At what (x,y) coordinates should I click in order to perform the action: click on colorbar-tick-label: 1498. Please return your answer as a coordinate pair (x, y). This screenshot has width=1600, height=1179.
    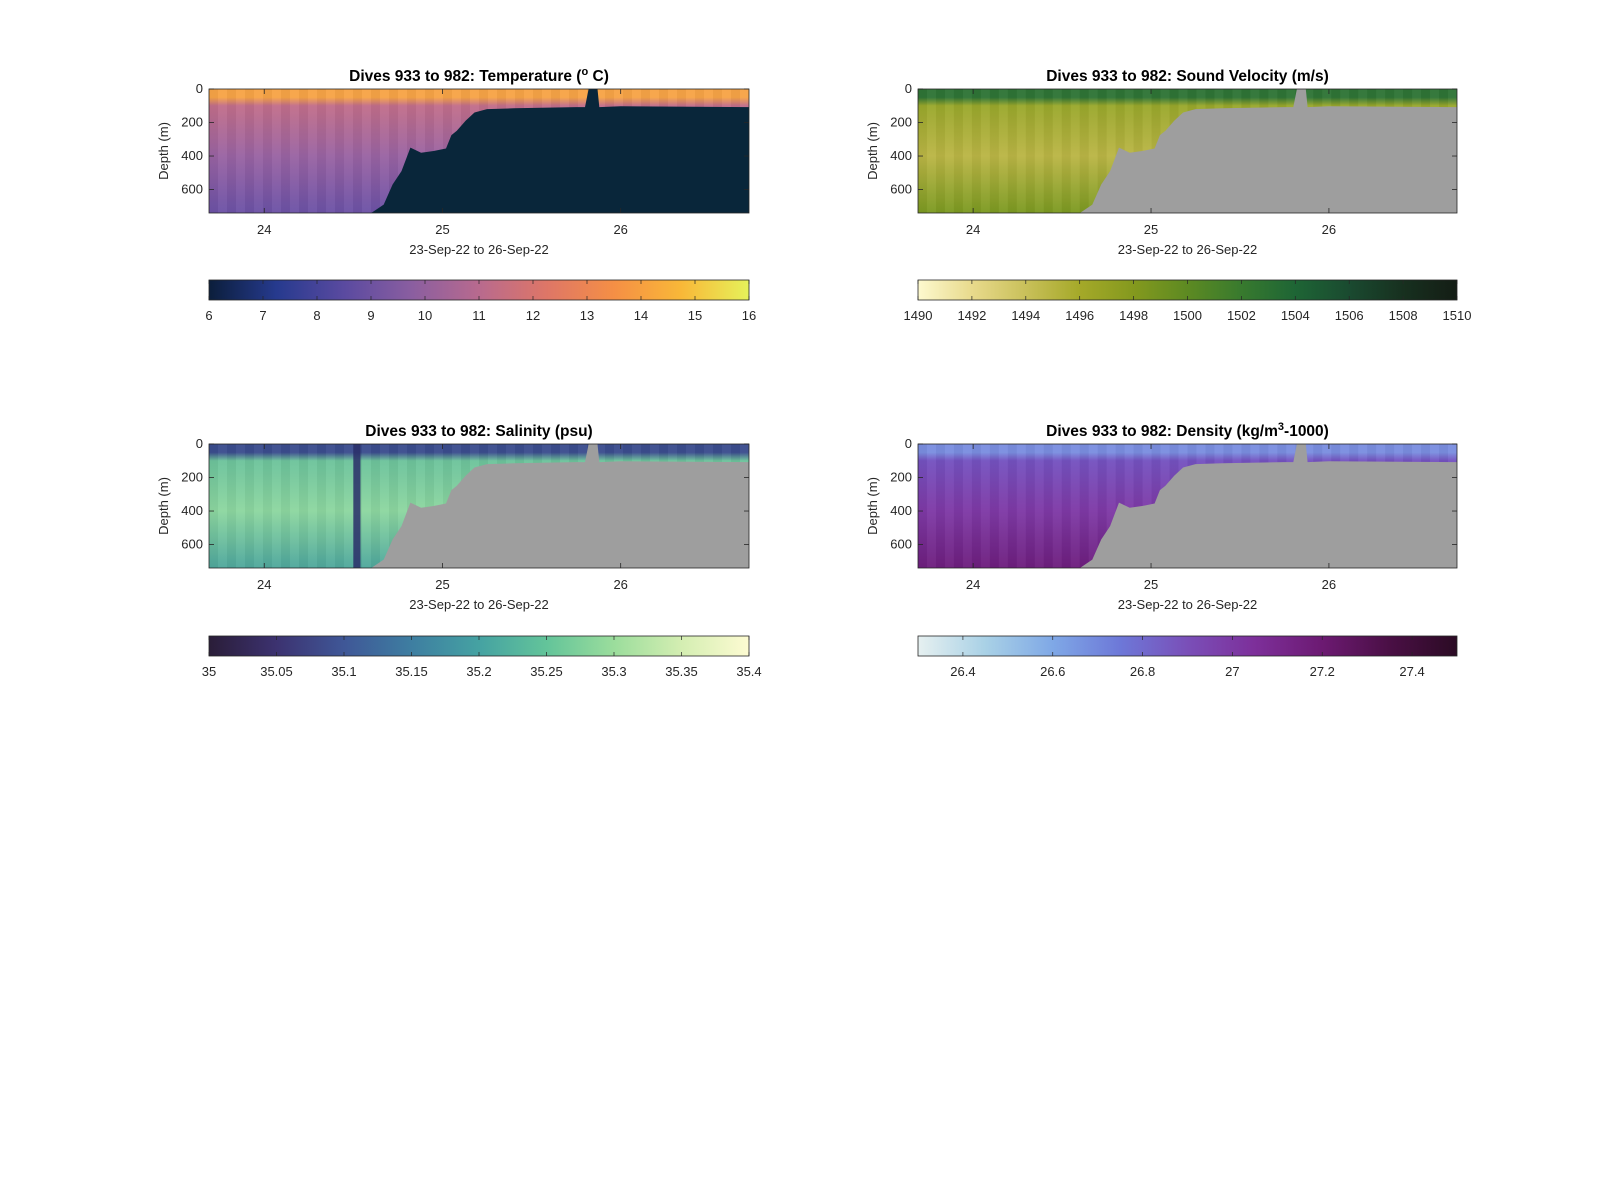
    Looking at the image, I should click on (1133, 315).